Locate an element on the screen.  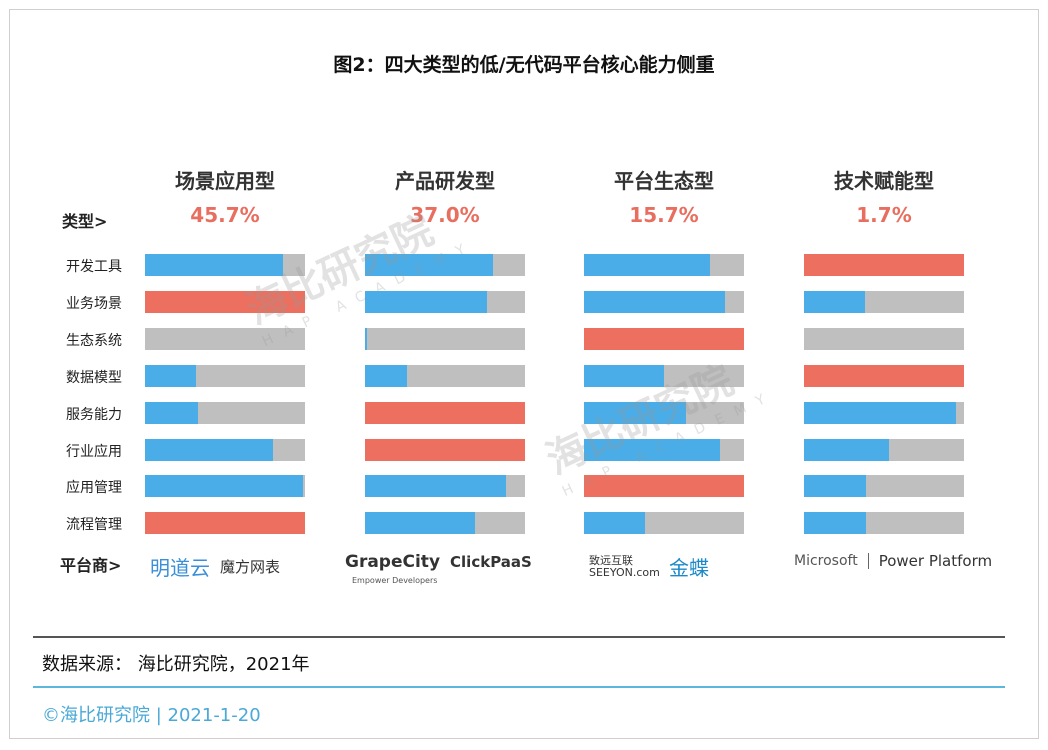
share-label: 45.7% is located at coordinates (225, 215).